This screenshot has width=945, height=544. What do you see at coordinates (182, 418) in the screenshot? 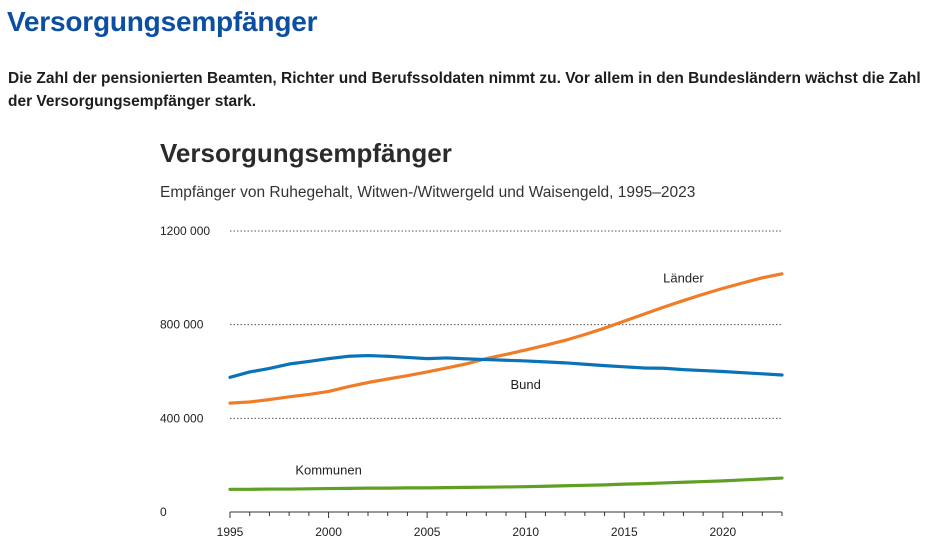
I see `y-tick-label: 400 000` at bounding box center [182, 418].